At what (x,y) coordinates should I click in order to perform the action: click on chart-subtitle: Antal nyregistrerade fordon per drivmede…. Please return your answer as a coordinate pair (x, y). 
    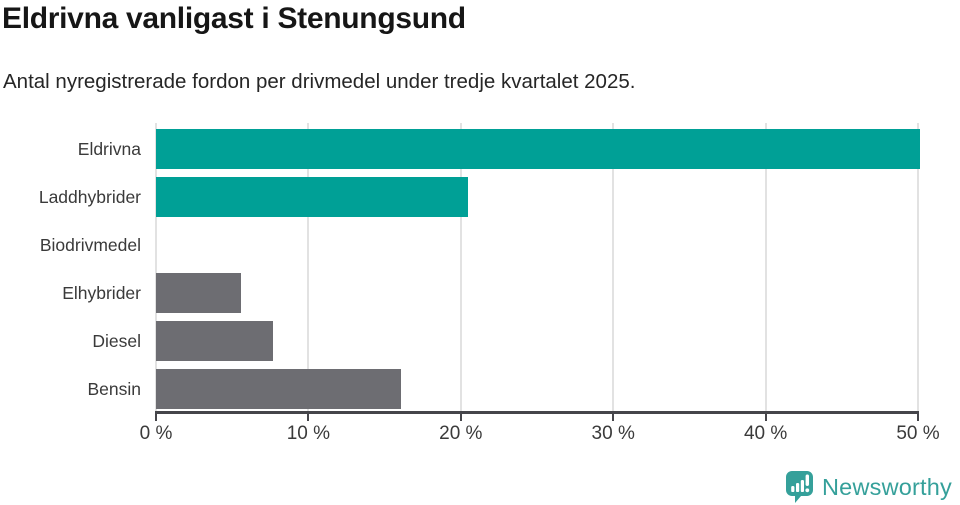
    Looking at the image, I should click on (319, 81).